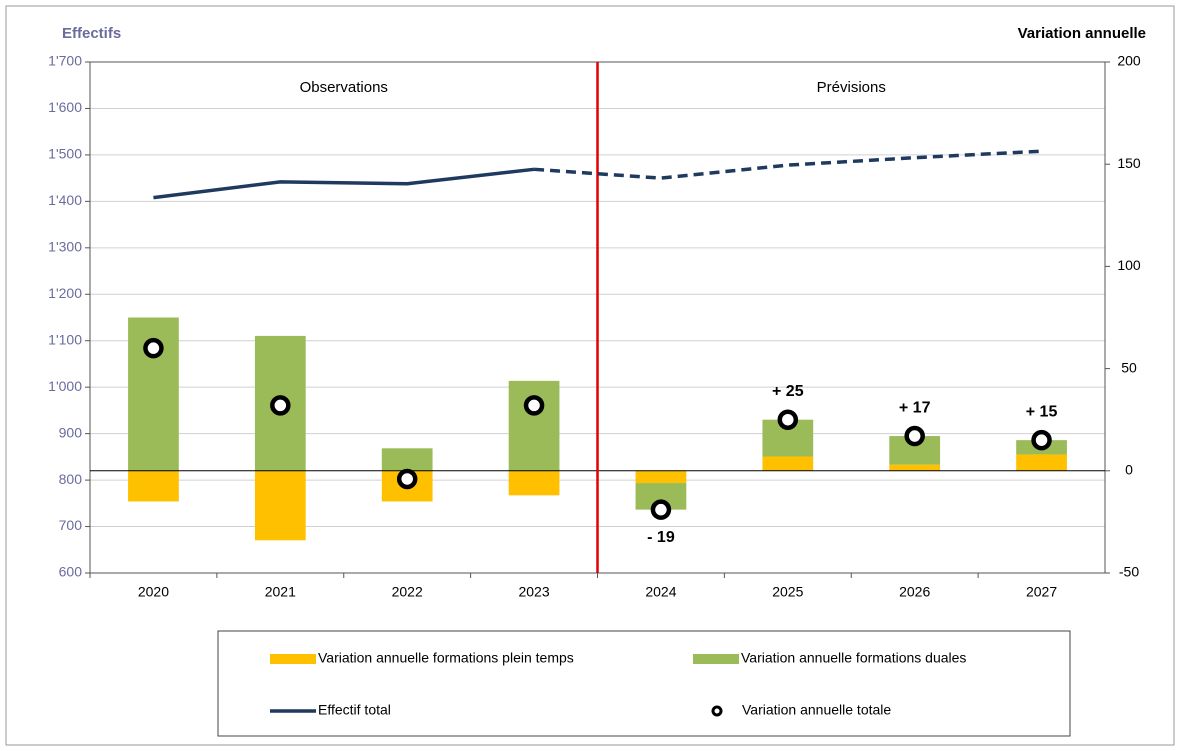 Image resolution: width=1180 pixels, height=751 pixels. What do you see at coordinates (65, 339) in the screenshot?
I see `y-tick-label: 1'100` at bounding box center [65, 339].